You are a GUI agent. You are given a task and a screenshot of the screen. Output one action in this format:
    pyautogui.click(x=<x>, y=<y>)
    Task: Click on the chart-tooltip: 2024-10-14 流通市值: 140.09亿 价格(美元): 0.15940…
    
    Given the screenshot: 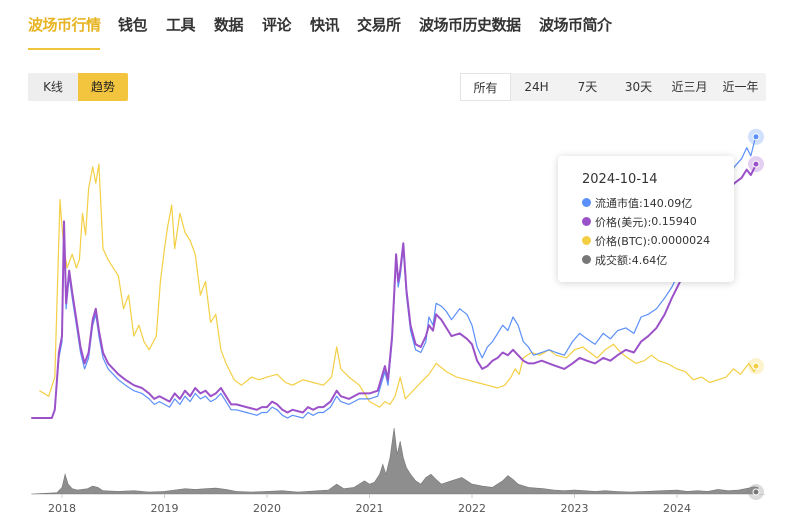 What is the action you would take?
    pyautogui.click(x=646, y=219)
    